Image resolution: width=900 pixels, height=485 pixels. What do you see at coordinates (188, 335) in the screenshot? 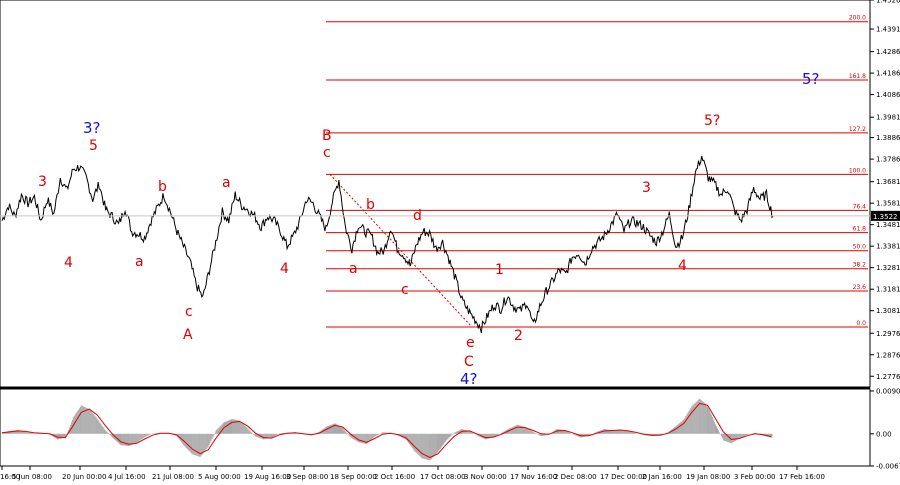
I see `wave-label: A` at bounding box center [188, 335].